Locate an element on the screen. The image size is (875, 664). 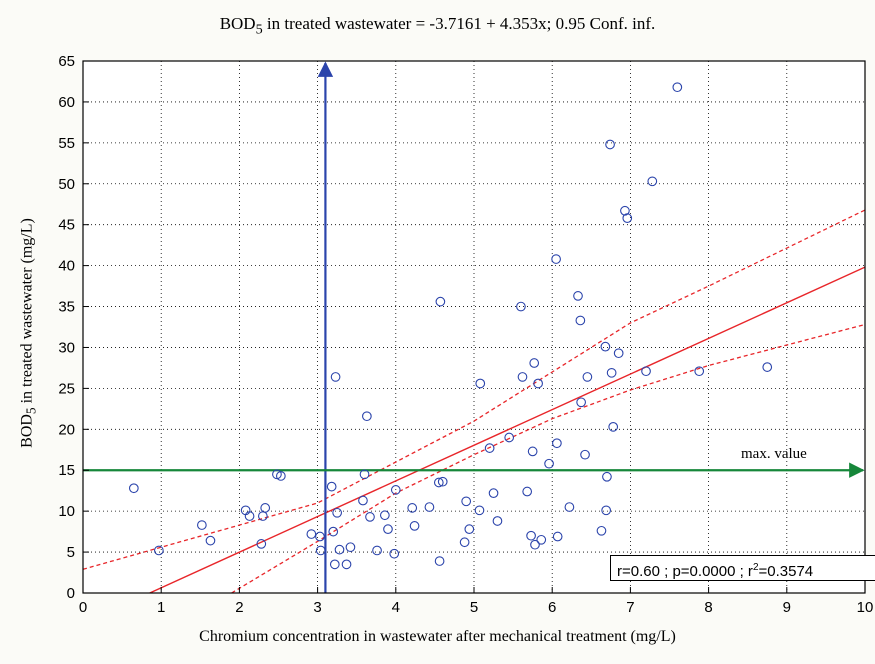
y-tick-label: 35 is located at coordinates (66, 307).